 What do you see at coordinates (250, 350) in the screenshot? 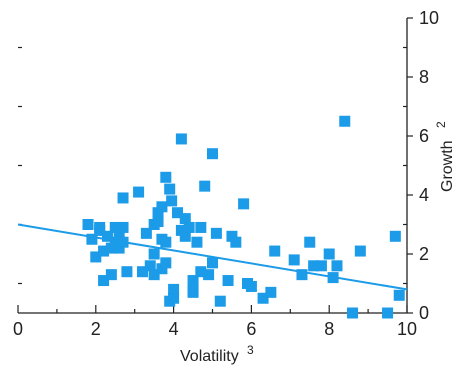
I see `x-axis-label-superscript: 3` at bounding box center [250, 350].